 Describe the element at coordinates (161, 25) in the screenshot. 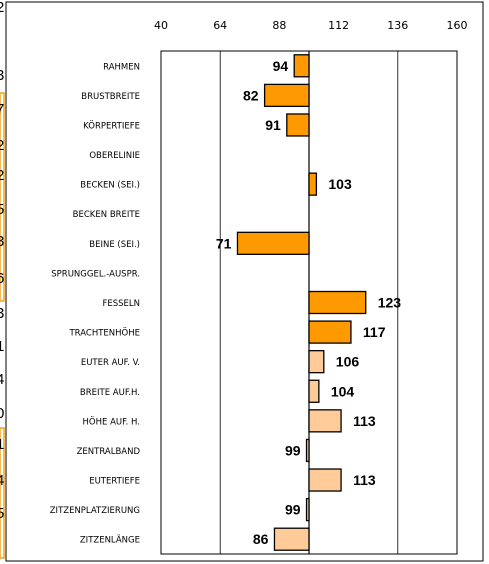

I see `x-tick-label: 40` at that location.